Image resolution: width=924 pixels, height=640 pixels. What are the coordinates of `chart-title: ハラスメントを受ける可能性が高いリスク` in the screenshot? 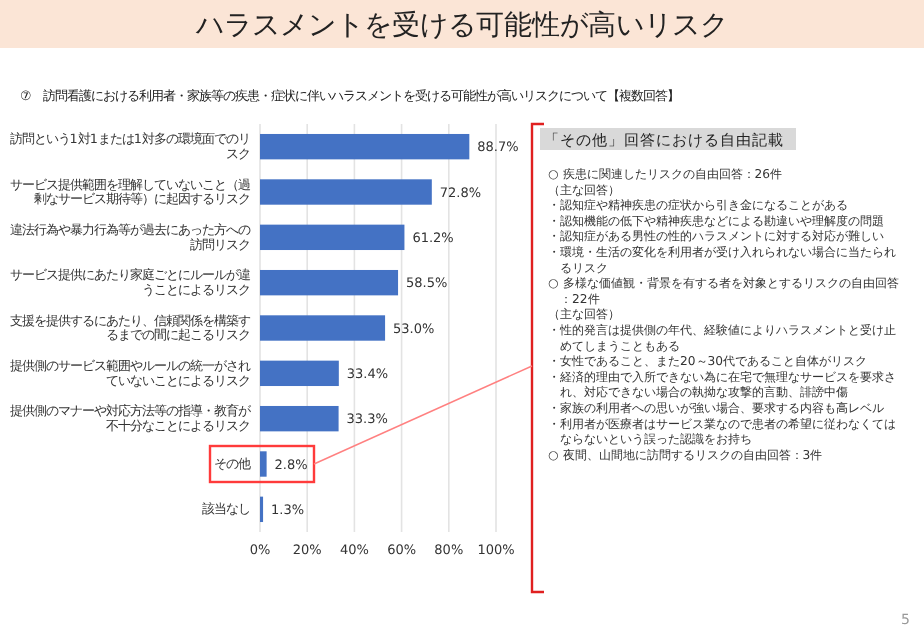 It's located at (461, 26).